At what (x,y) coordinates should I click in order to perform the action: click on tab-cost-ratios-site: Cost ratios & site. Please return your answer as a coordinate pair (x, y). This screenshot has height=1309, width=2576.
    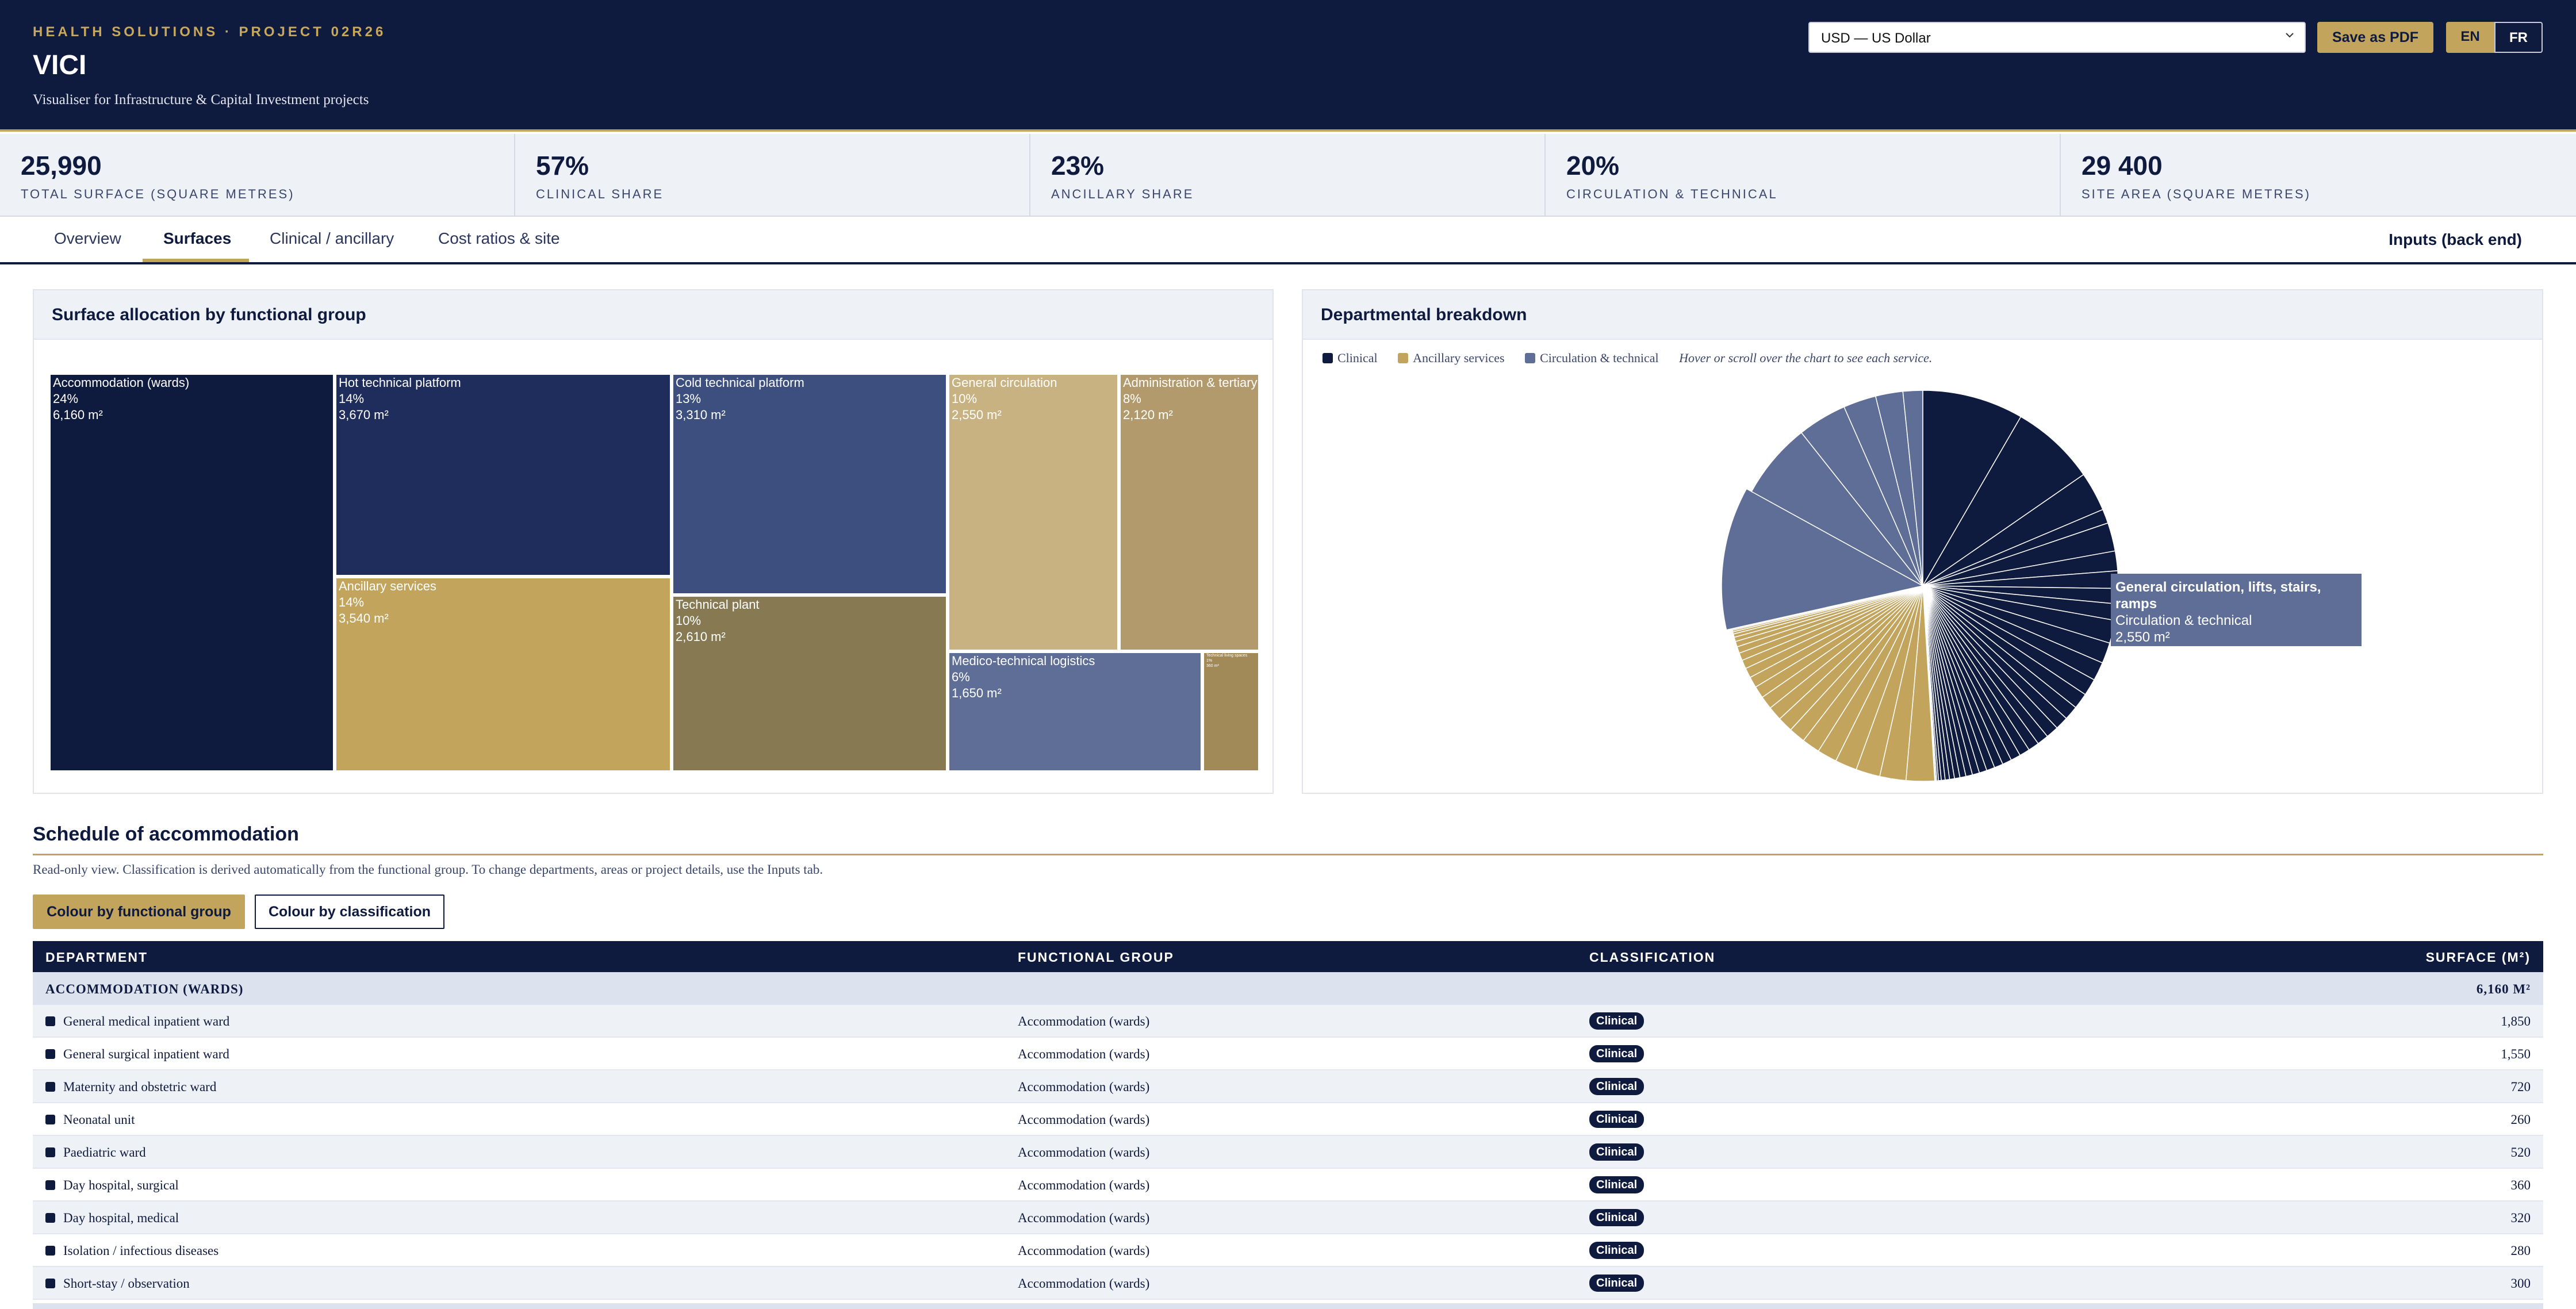
    Looking at the image, I should click on (499, 238).